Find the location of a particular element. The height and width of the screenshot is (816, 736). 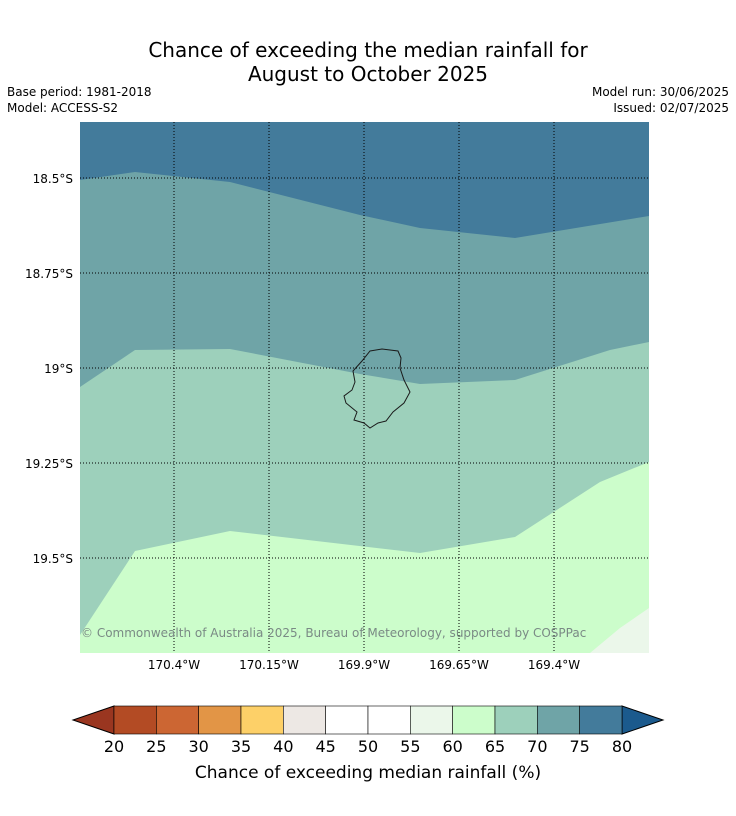

colorbar-tick-label: 70 is located at coordinates (537, 746).